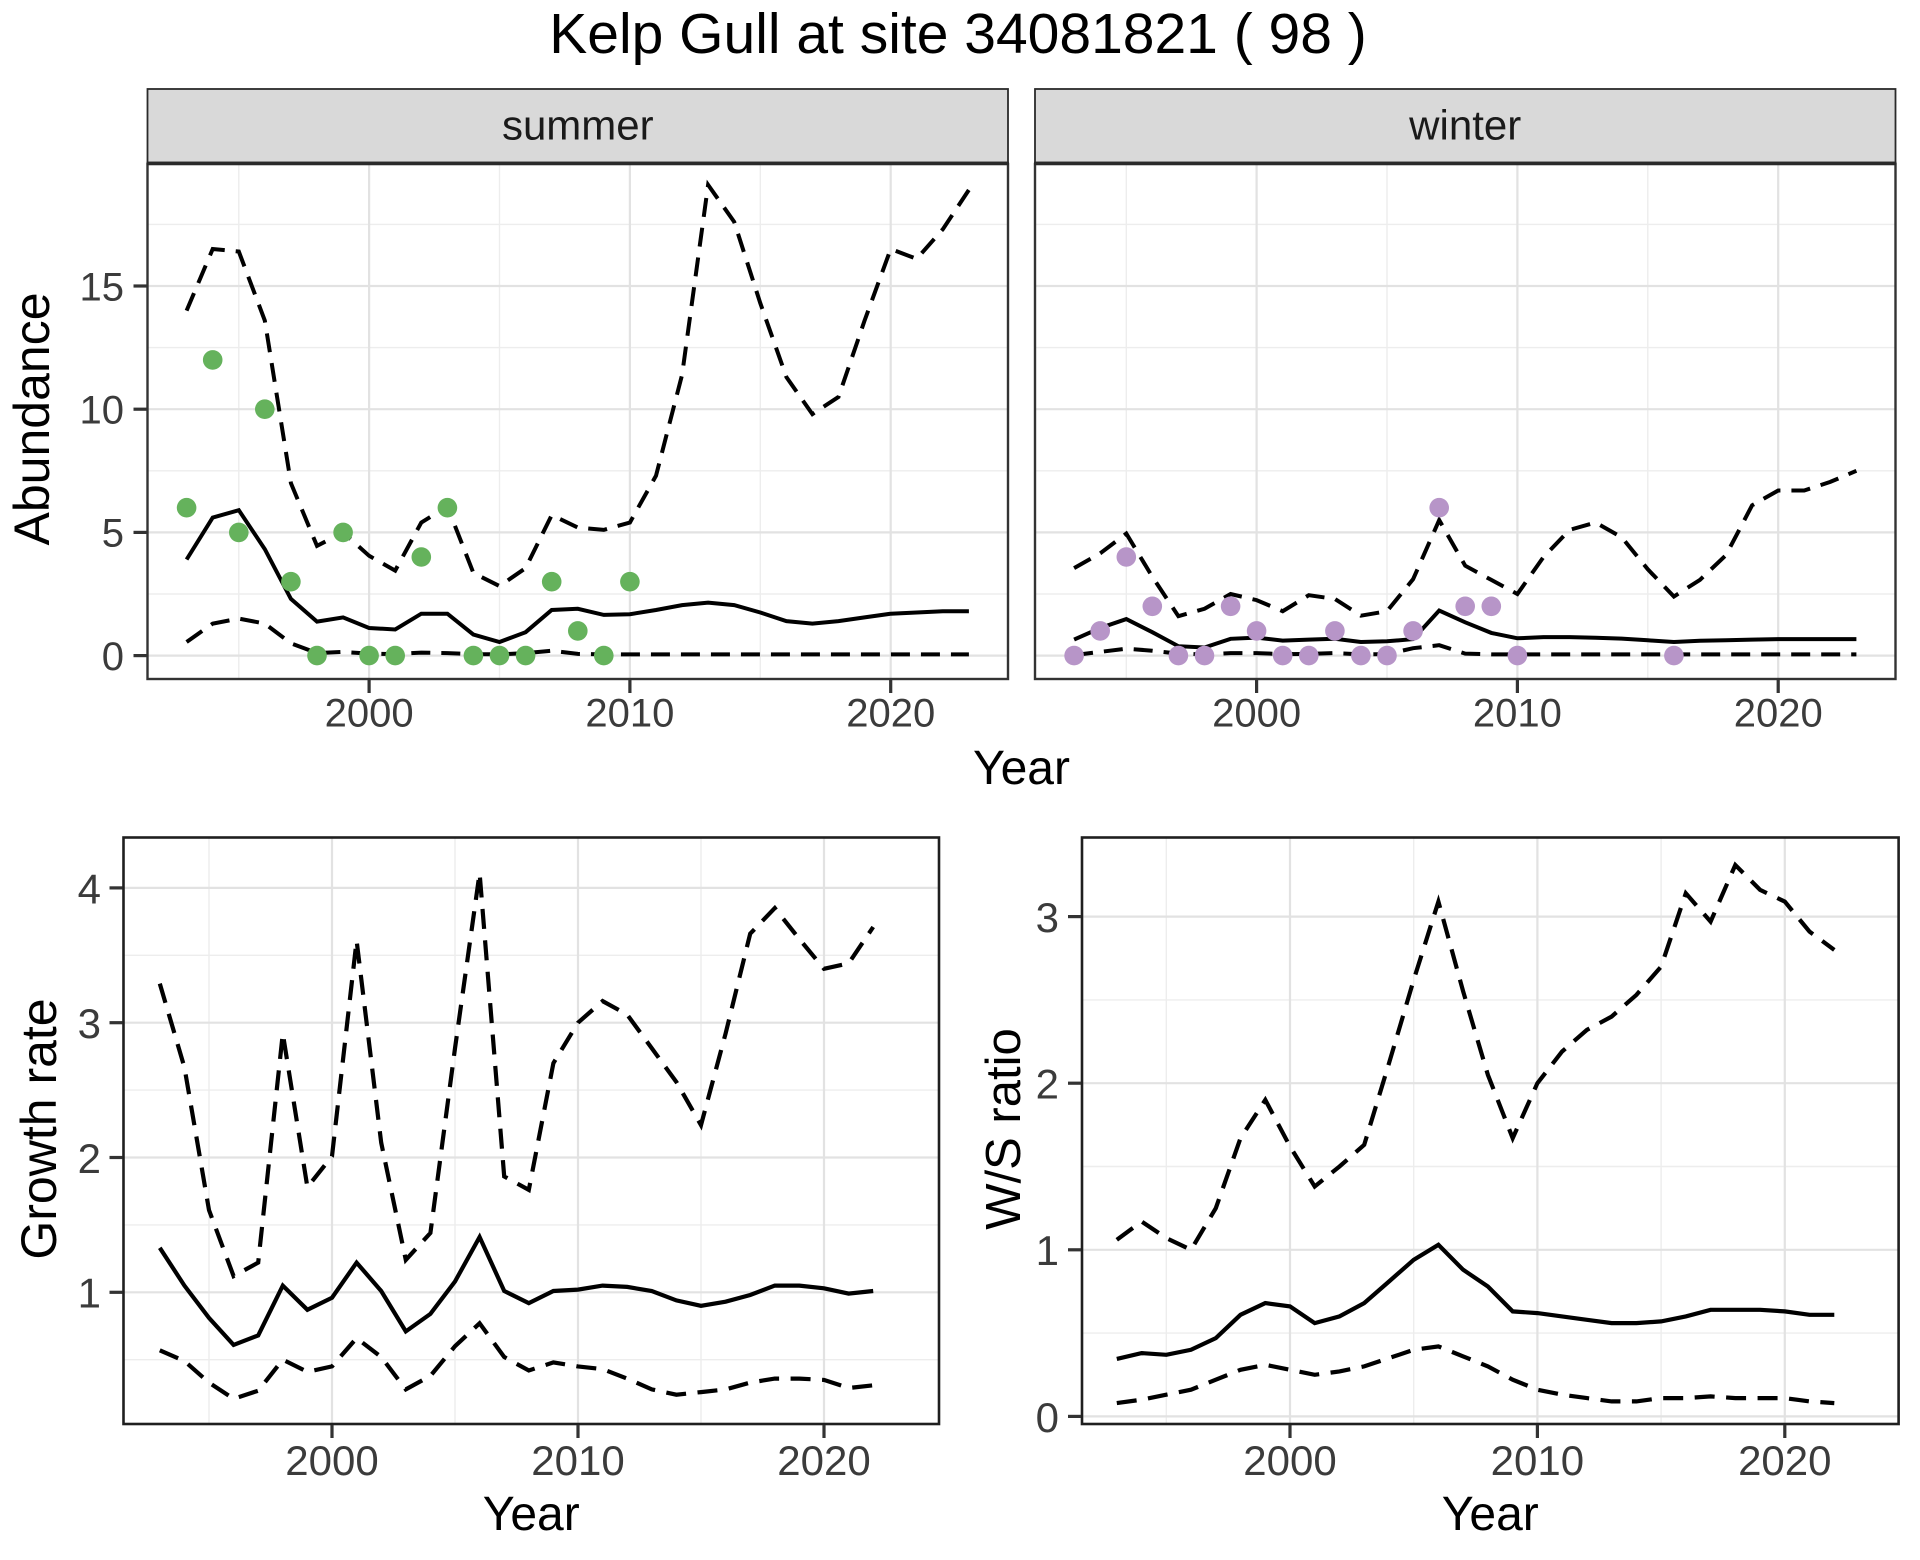  Describe the element at coordinates (89, 888) in the screenshot. I see `svg-text: 4` at that location.